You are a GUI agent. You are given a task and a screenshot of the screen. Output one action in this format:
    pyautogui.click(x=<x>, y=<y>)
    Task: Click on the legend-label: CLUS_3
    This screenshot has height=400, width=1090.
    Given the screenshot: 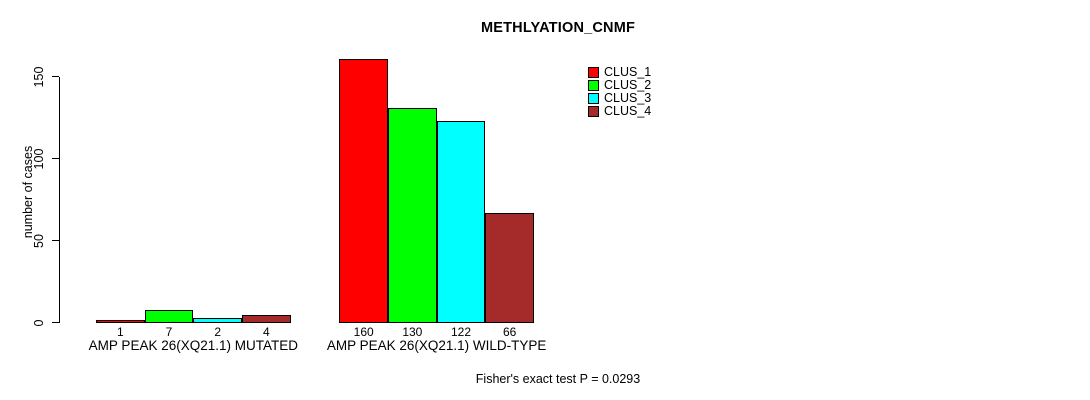 What is the action you would take?
    pyautogui.click(x=628, y=98)
    